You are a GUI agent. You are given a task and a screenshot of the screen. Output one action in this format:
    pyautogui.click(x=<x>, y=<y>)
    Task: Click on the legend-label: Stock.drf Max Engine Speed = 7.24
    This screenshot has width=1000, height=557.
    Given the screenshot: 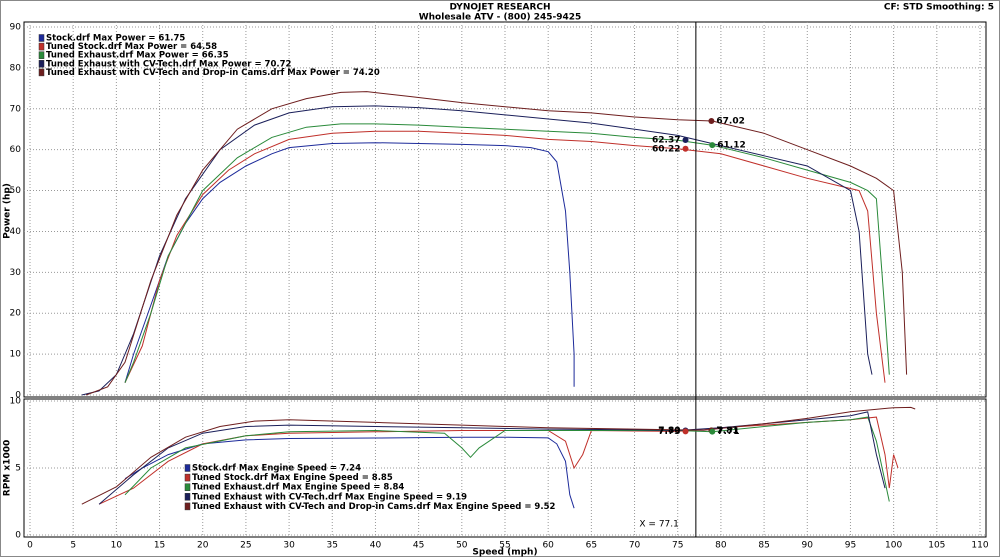 What is the action you would take?
    pyautogui.click(x=276, y=469)
    